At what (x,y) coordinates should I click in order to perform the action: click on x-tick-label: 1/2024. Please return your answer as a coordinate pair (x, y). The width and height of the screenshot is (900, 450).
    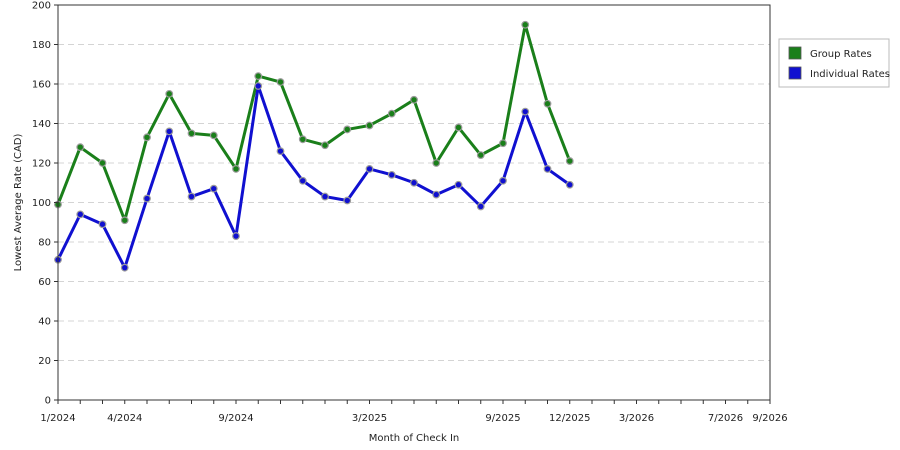
    Looking at the image, I should click on (57, 418).